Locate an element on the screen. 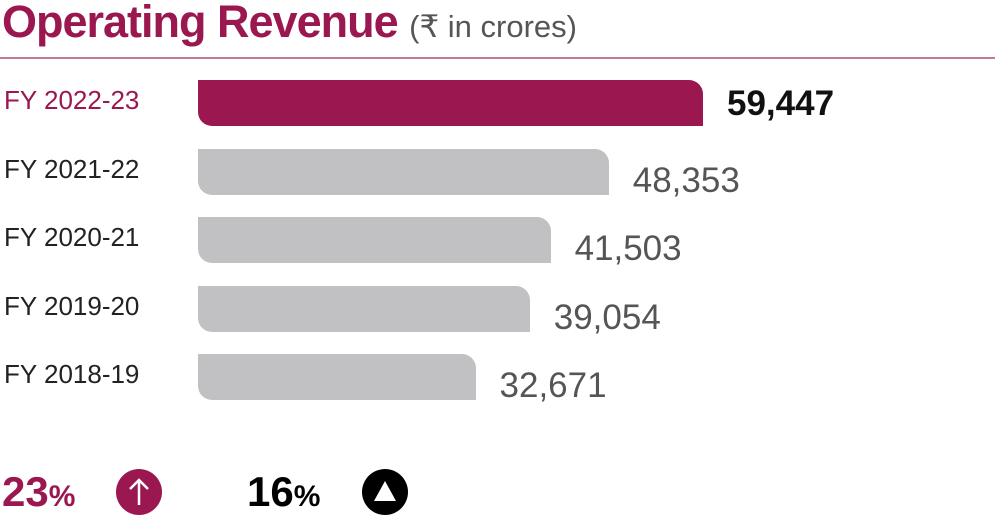 The width and height of the screenshot is (995, 520). value-label: 59,447 is located at coordinates (781, 103).